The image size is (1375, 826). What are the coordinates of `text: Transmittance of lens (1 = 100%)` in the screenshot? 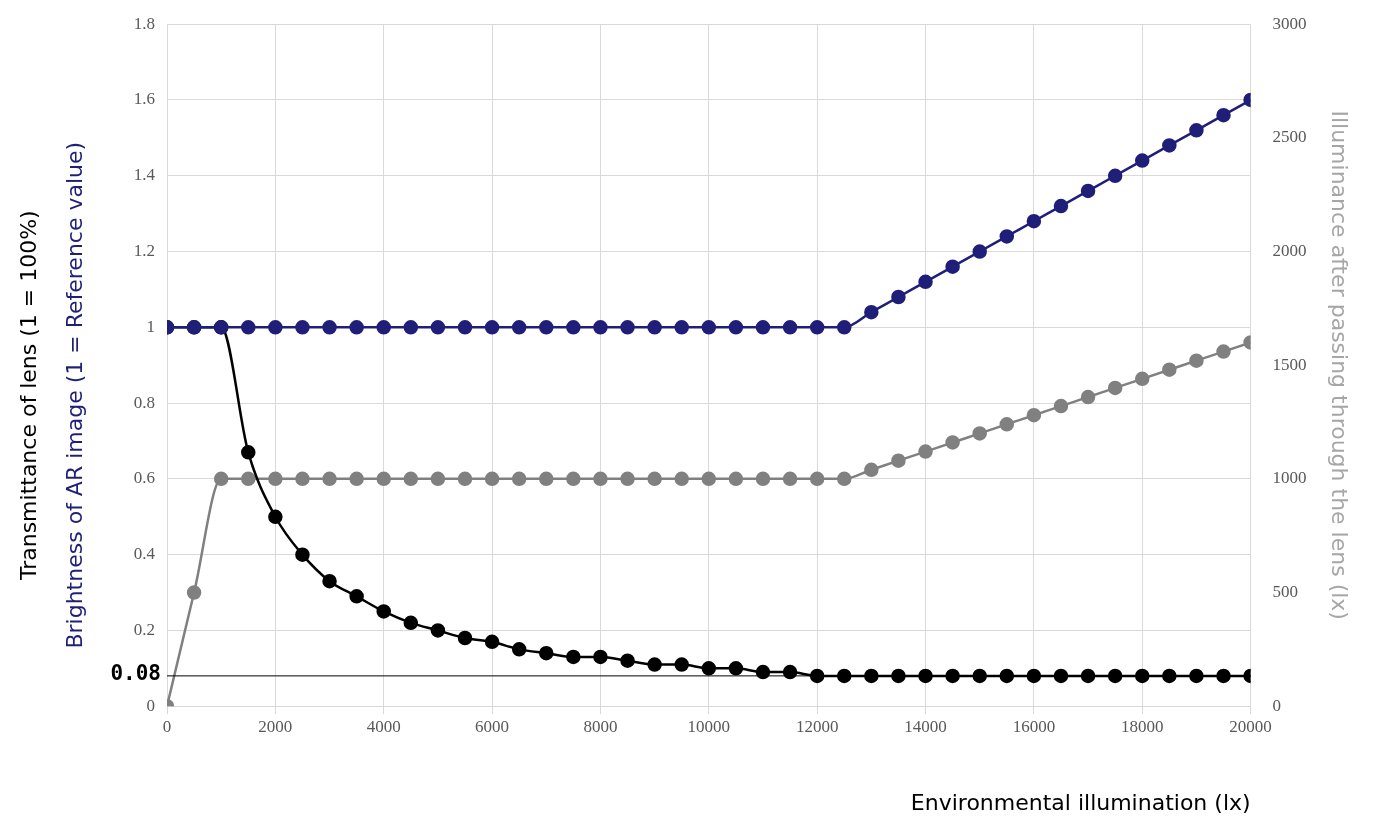 It's located at (28, 395).